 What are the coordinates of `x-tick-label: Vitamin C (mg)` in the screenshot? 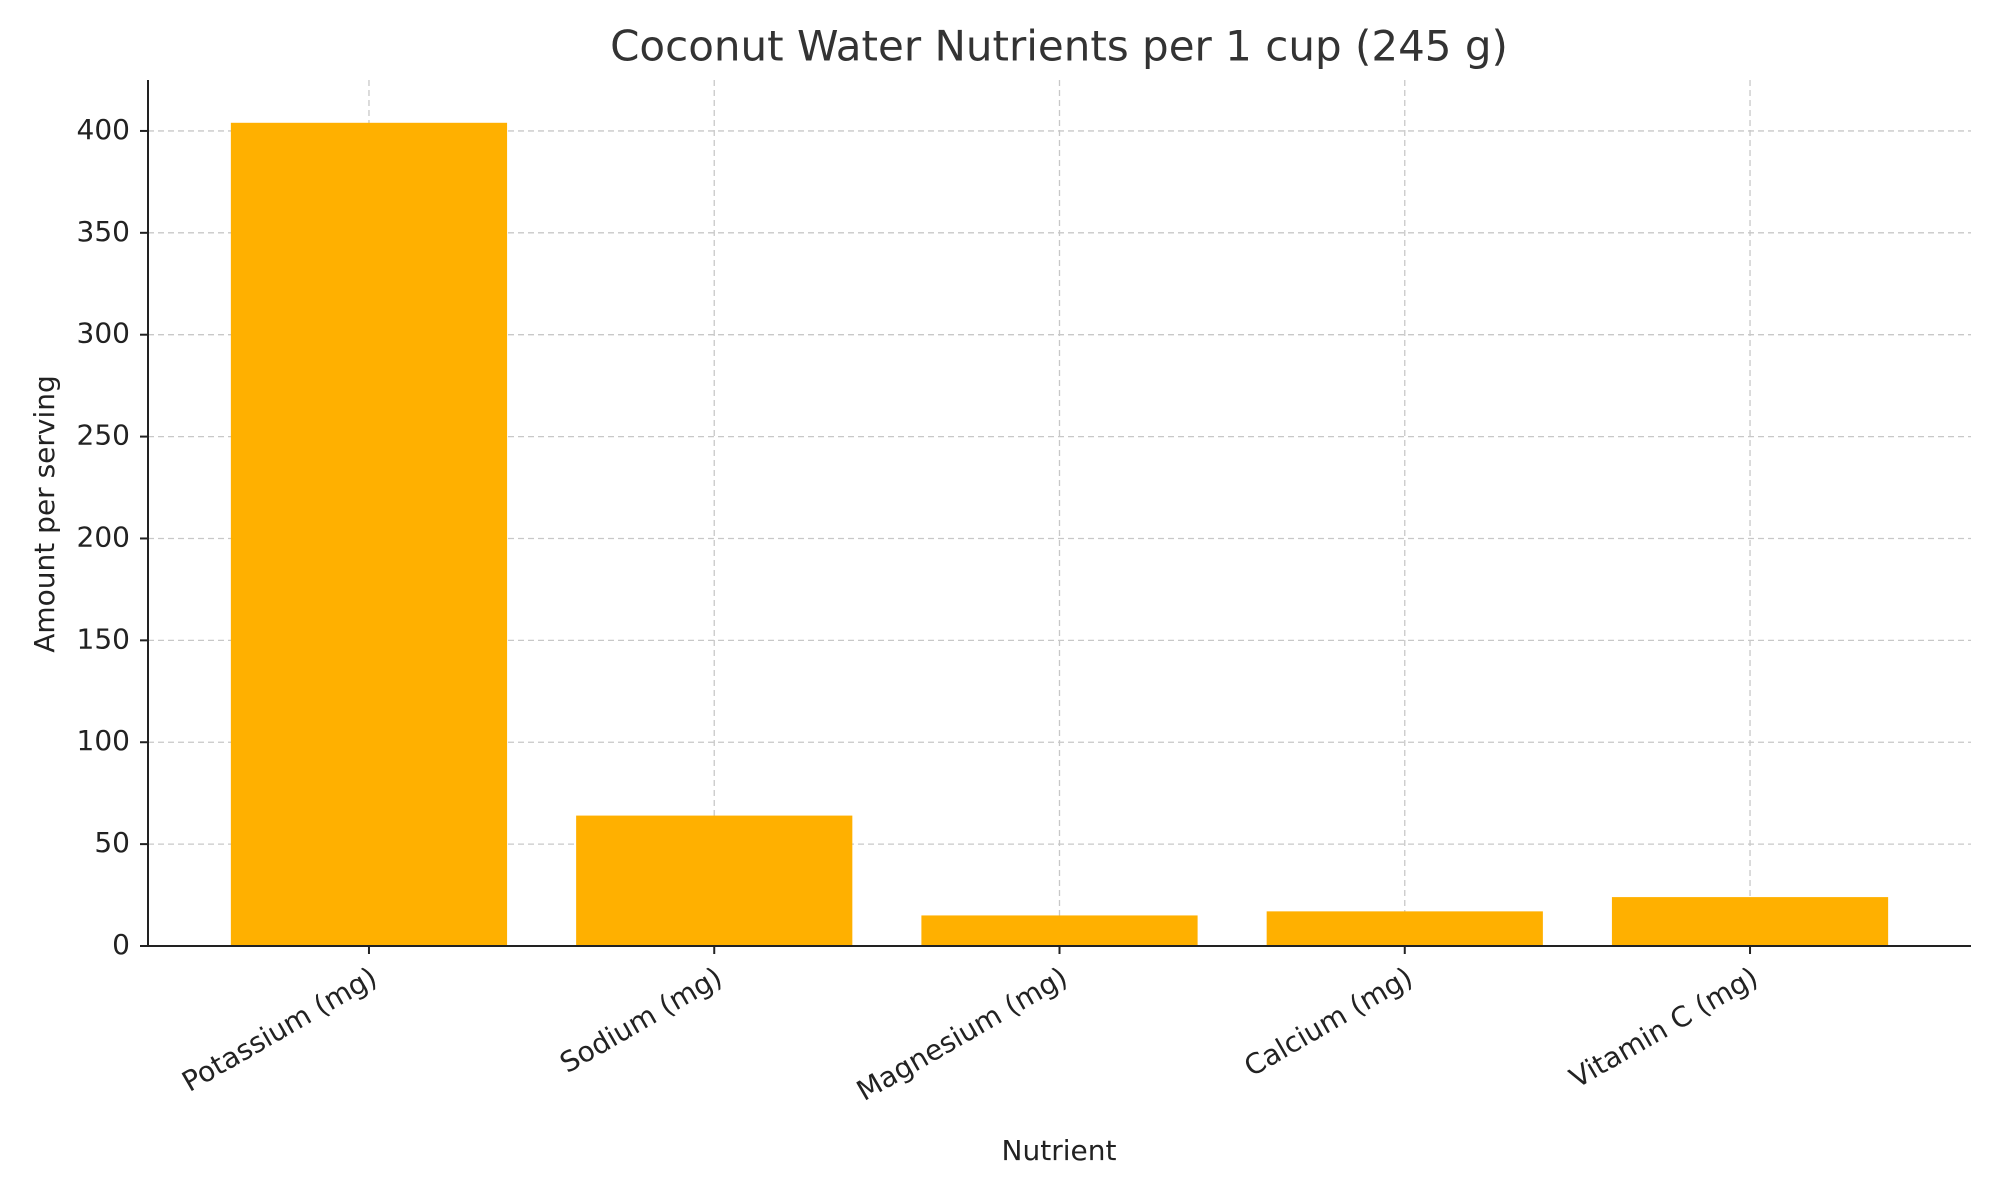 It's located at (1664, 1027).